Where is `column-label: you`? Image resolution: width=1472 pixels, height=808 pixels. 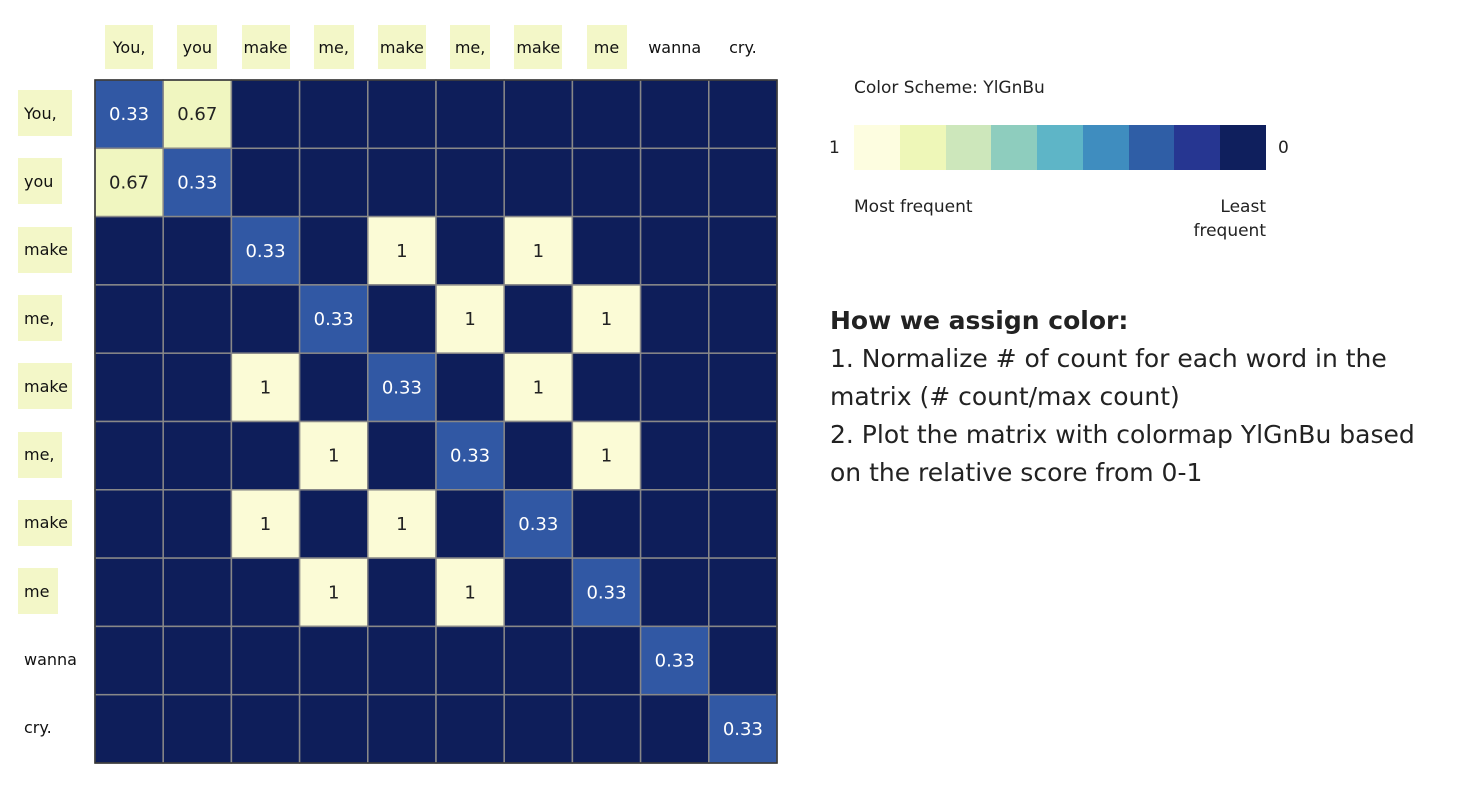 column-label: you is located at coordinates (197, 47).